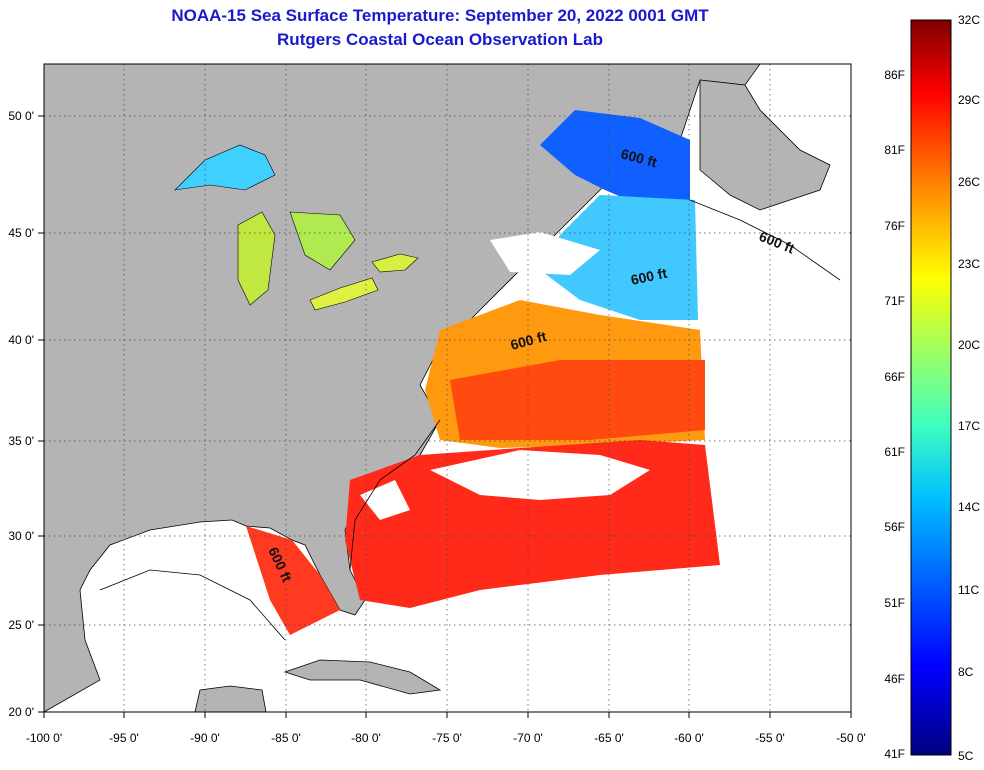 The width and height of the screenshot is (984, 770). Describe the element at coordinates (447, 738) in the screenshot. I see `lon-tick-label: -75 0'` at that location.